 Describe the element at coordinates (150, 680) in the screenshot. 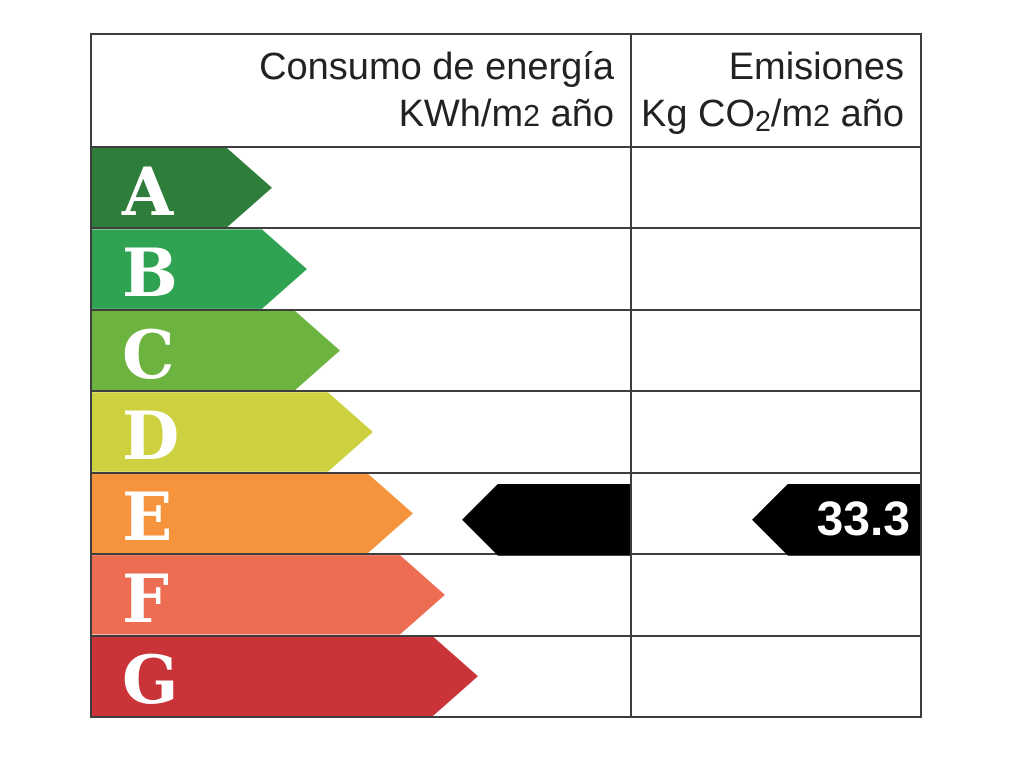

I see `rating-letter-g: G` at that location.